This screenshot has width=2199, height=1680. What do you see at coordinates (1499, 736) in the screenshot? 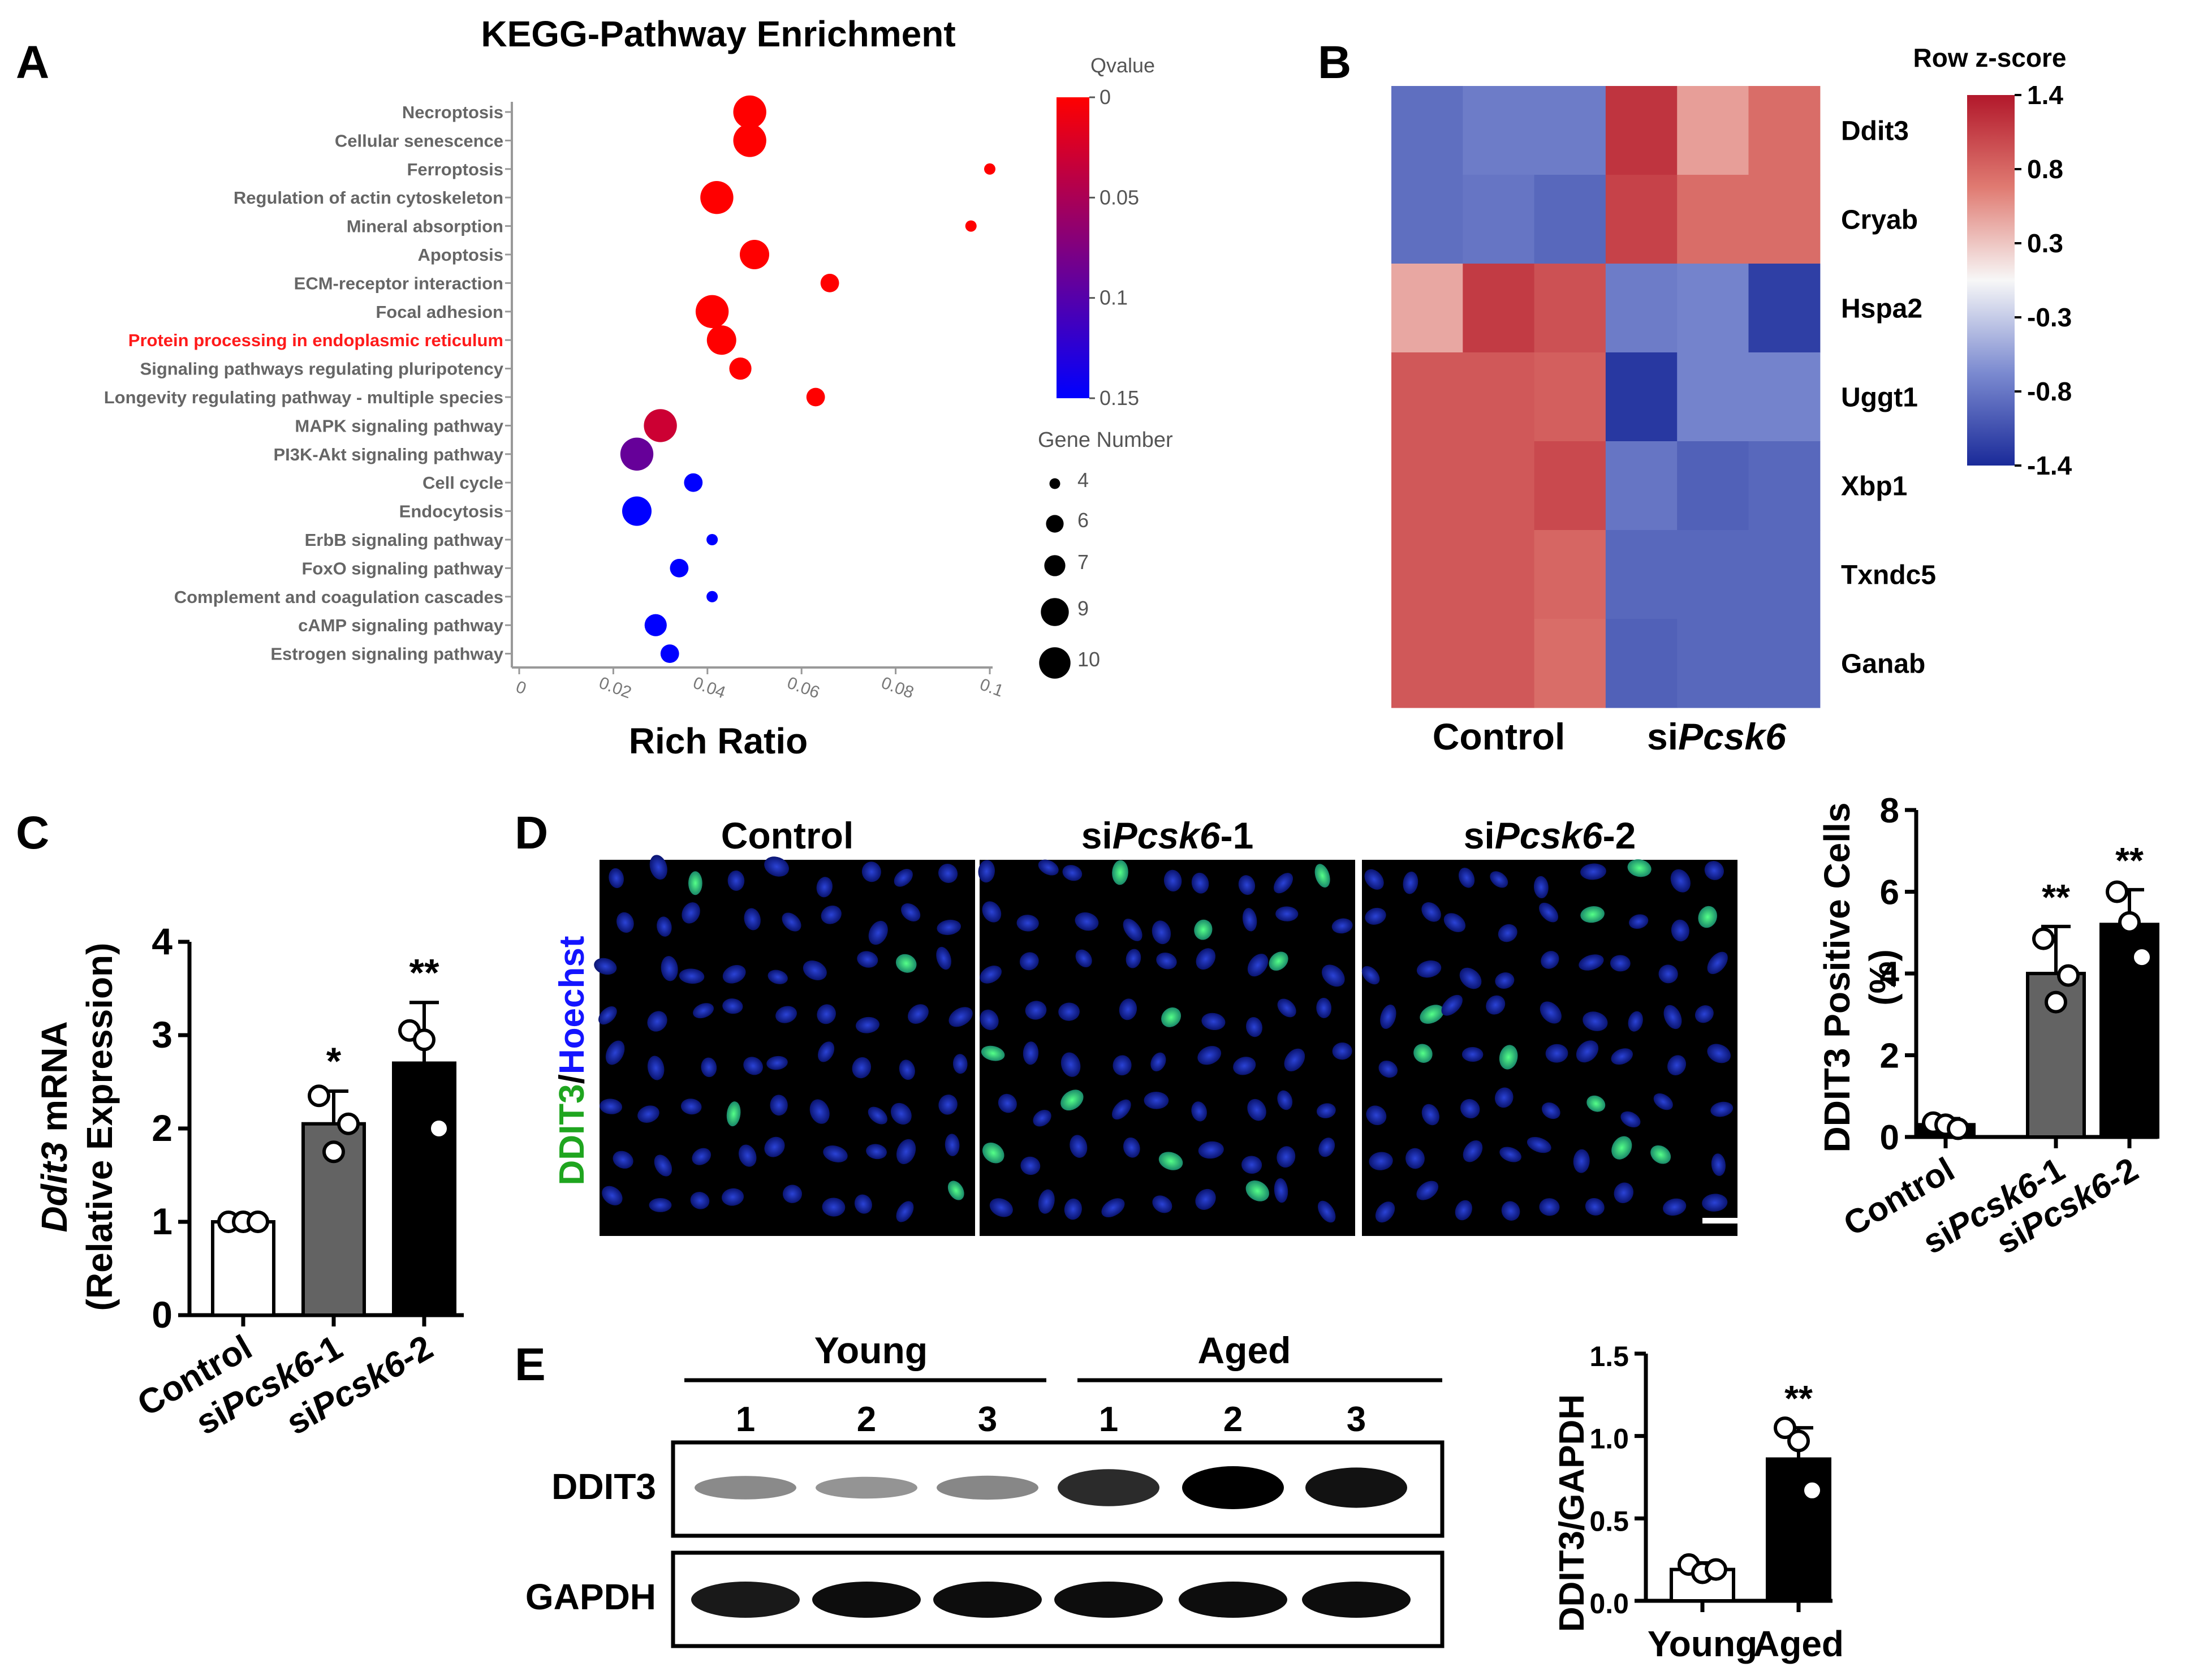
I see `panel-b-group-control: Control` at bounding box center [1499, 736].